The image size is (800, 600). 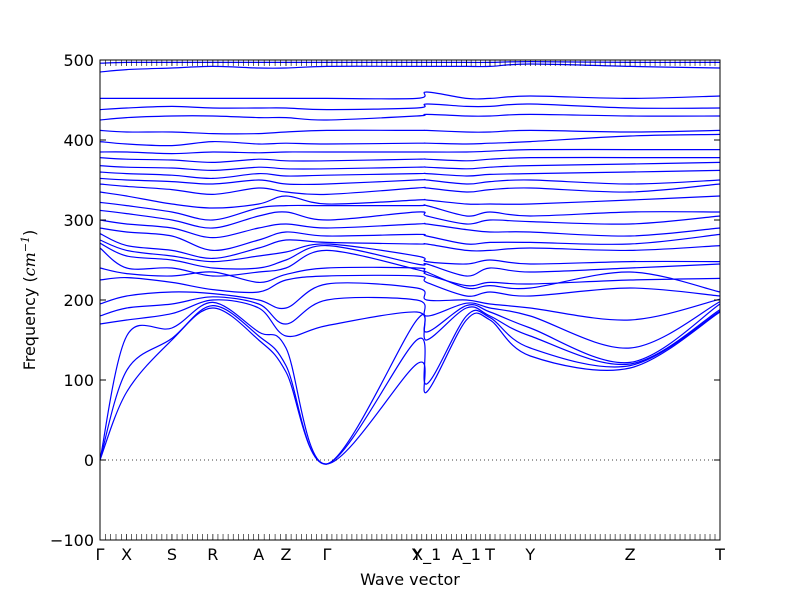 What do you see at coordinates (172, 554) in the screenshot?
I see `high-symmetry-label: S` at bounding box center [172, 554].